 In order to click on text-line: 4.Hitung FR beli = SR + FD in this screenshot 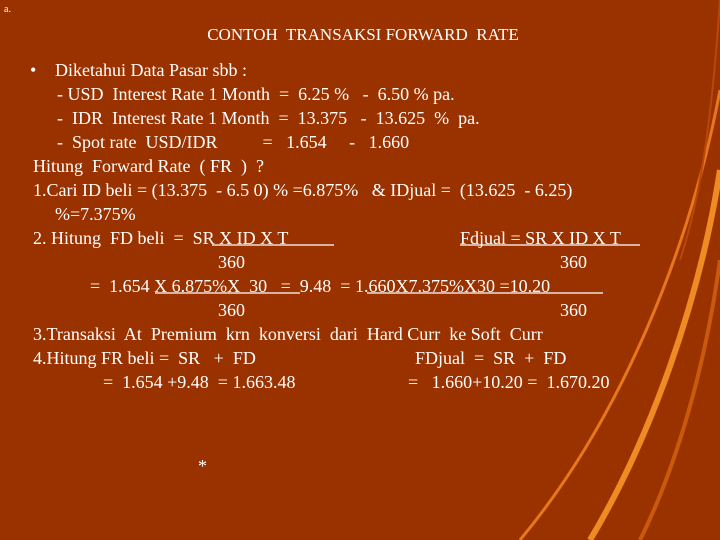, I will do `click(144, 358)`.